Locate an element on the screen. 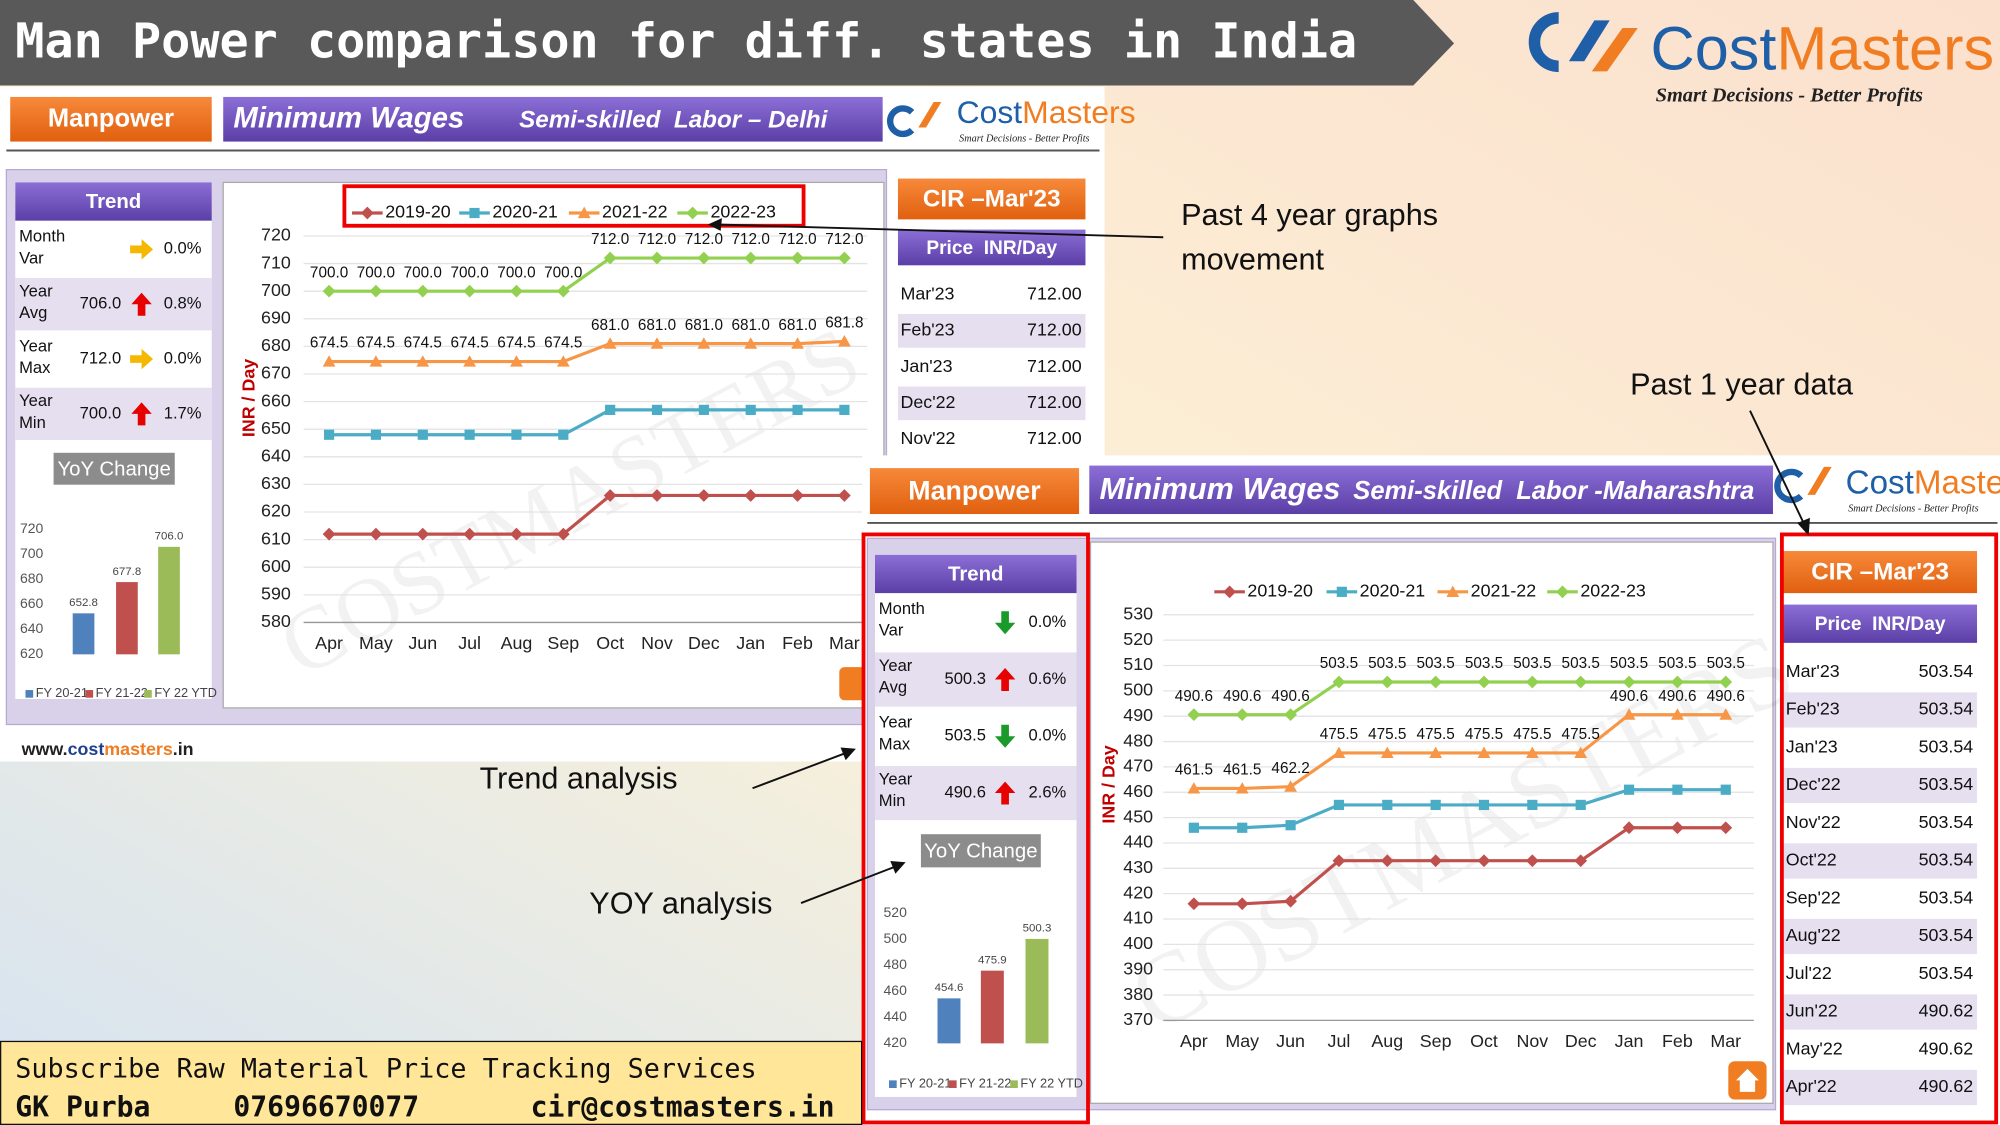 Image resolution: width=2000 pixels, height=1125 pixels. logo-cost: Cost is located at coordinates (1880, 482).